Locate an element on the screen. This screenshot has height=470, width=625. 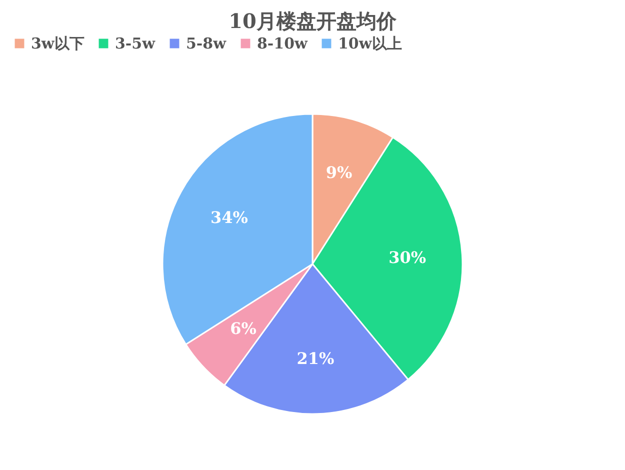
legend-label: 8-10w is located at coordinates (283, 43).